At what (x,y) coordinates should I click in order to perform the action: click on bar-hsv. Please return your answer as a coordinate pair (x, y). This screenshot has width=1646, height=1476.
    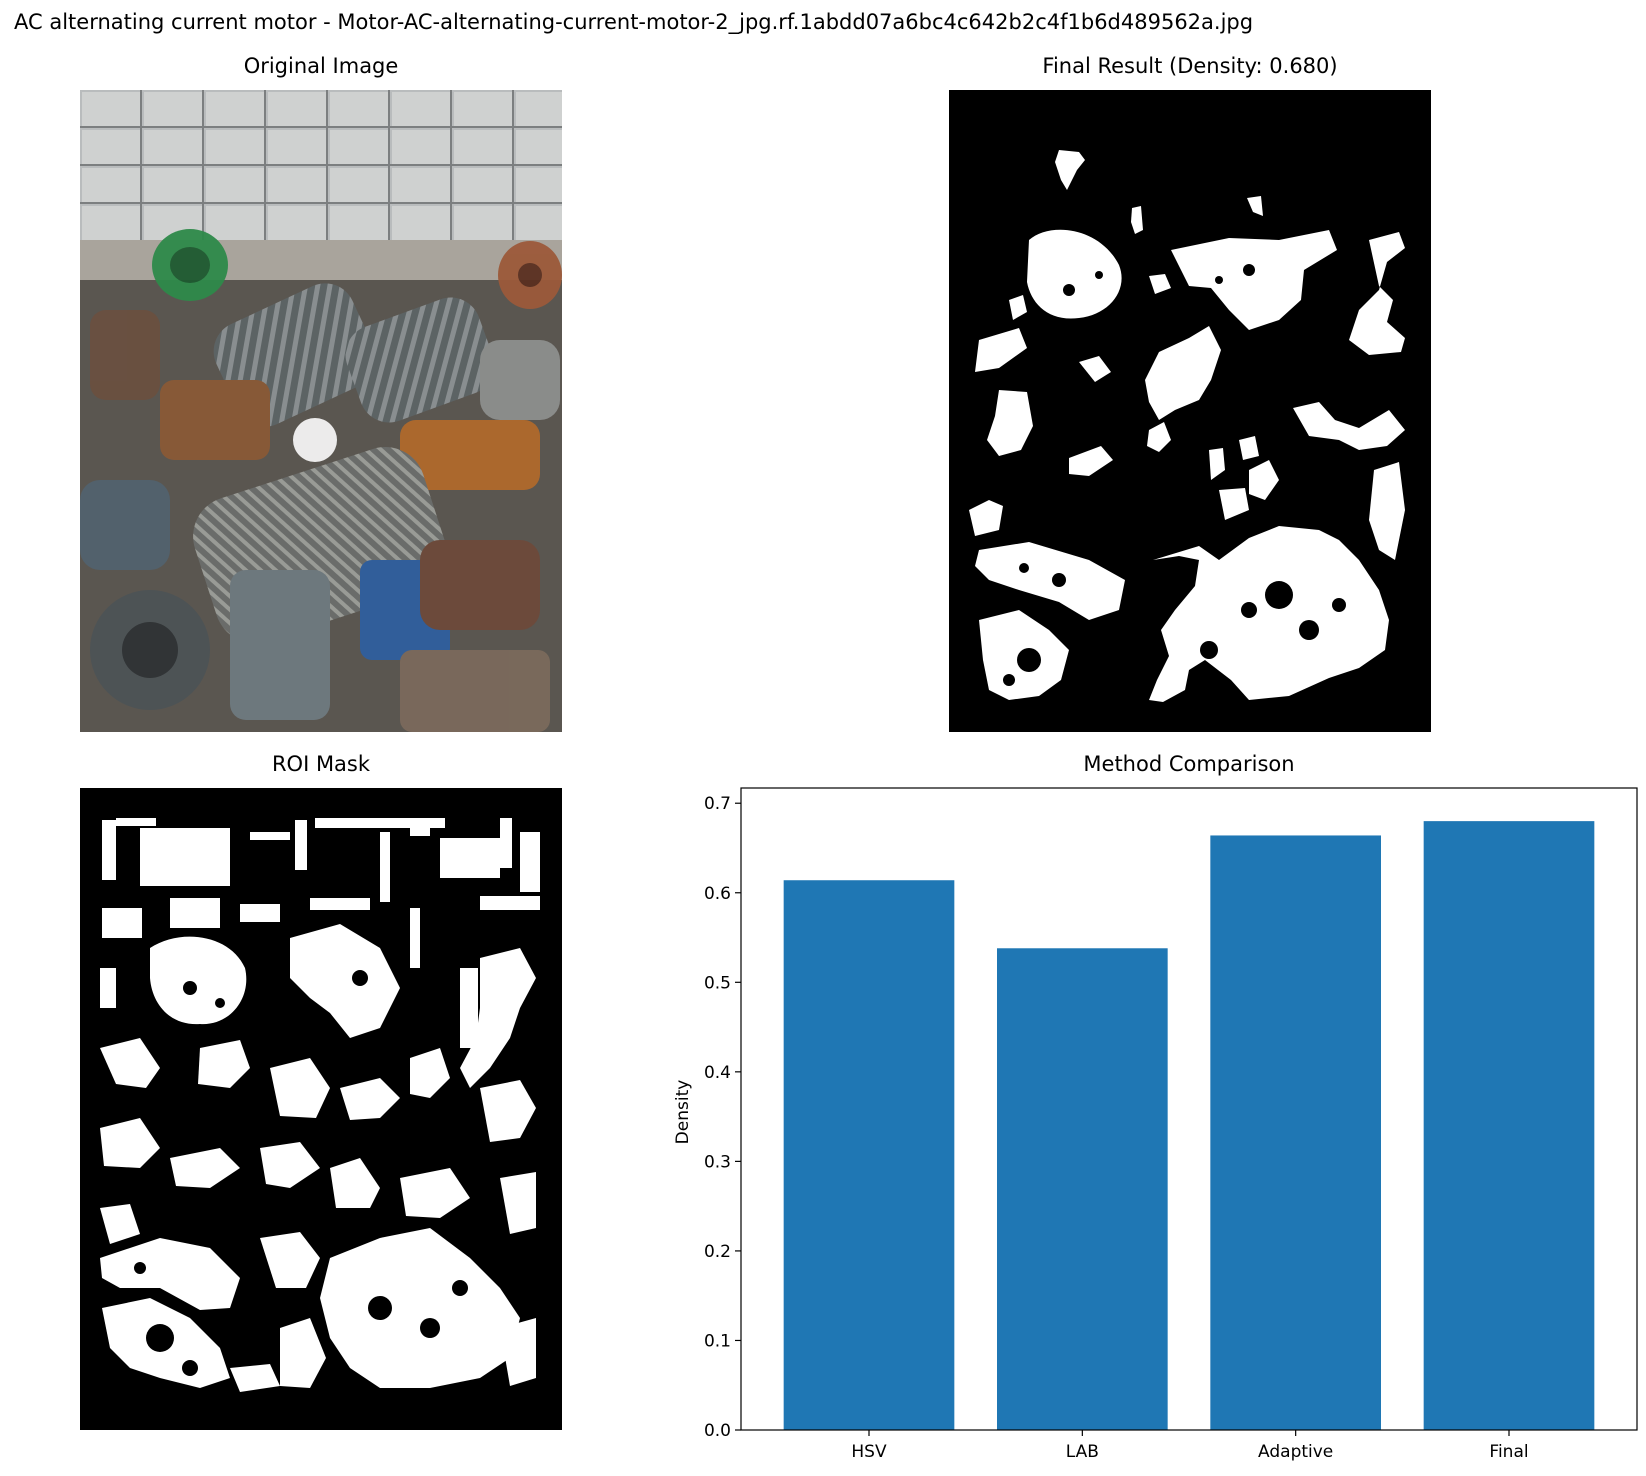
    Looking at the image, I should click on (869, 1155).